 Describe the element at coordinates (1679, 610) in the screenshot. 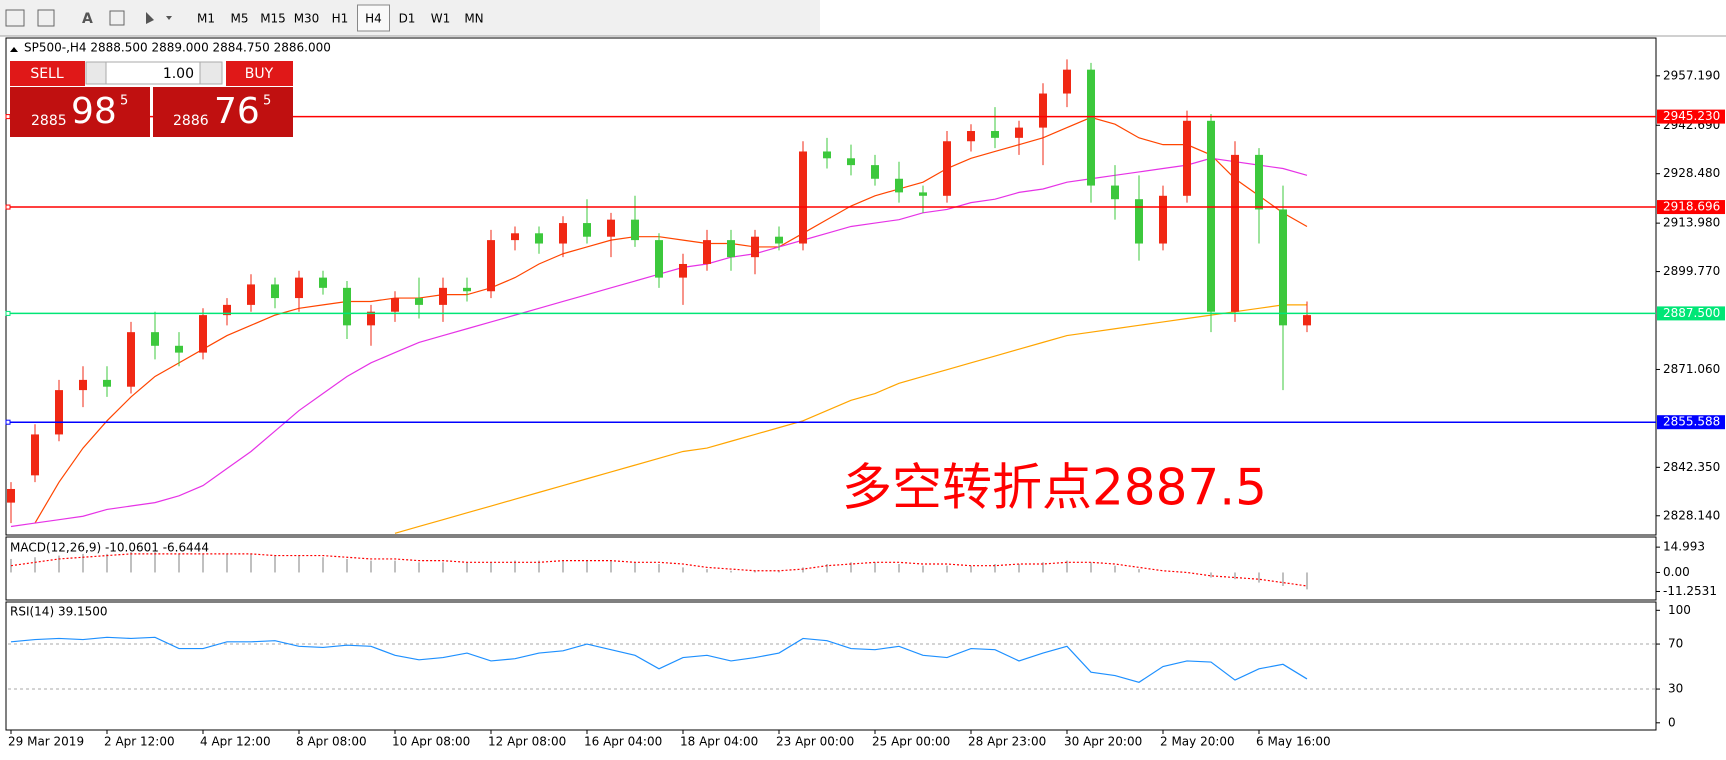

I see `y-tick-label: 100` at that location.